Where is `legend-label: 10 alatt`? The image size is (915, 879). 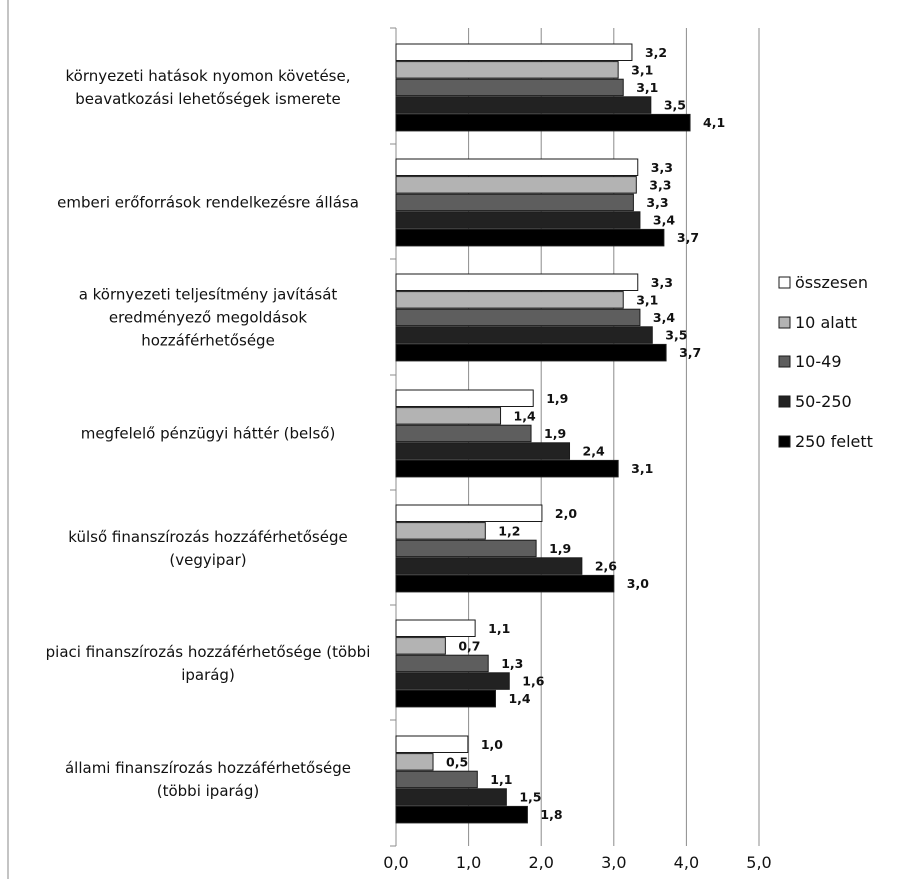 legend-label: 10 alatt is located at coordinates (826, 322).